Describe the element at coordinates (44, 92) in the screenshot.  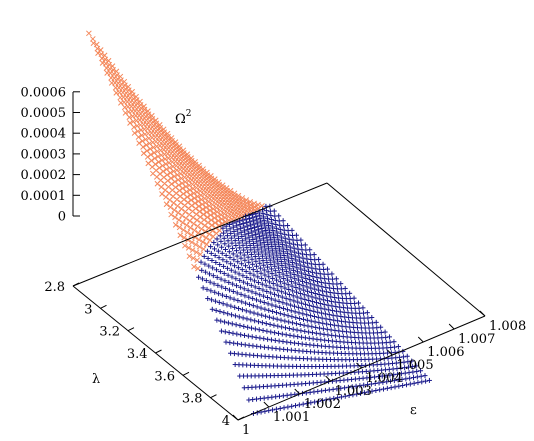
I see `z-tick-label: 0.0006` at that location.